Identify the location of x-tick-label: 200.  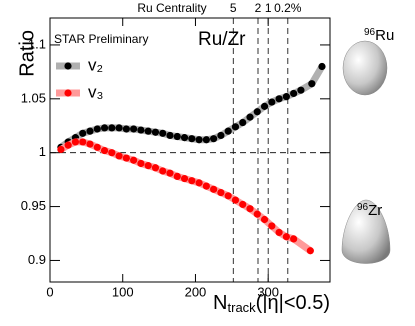
(196, 291).